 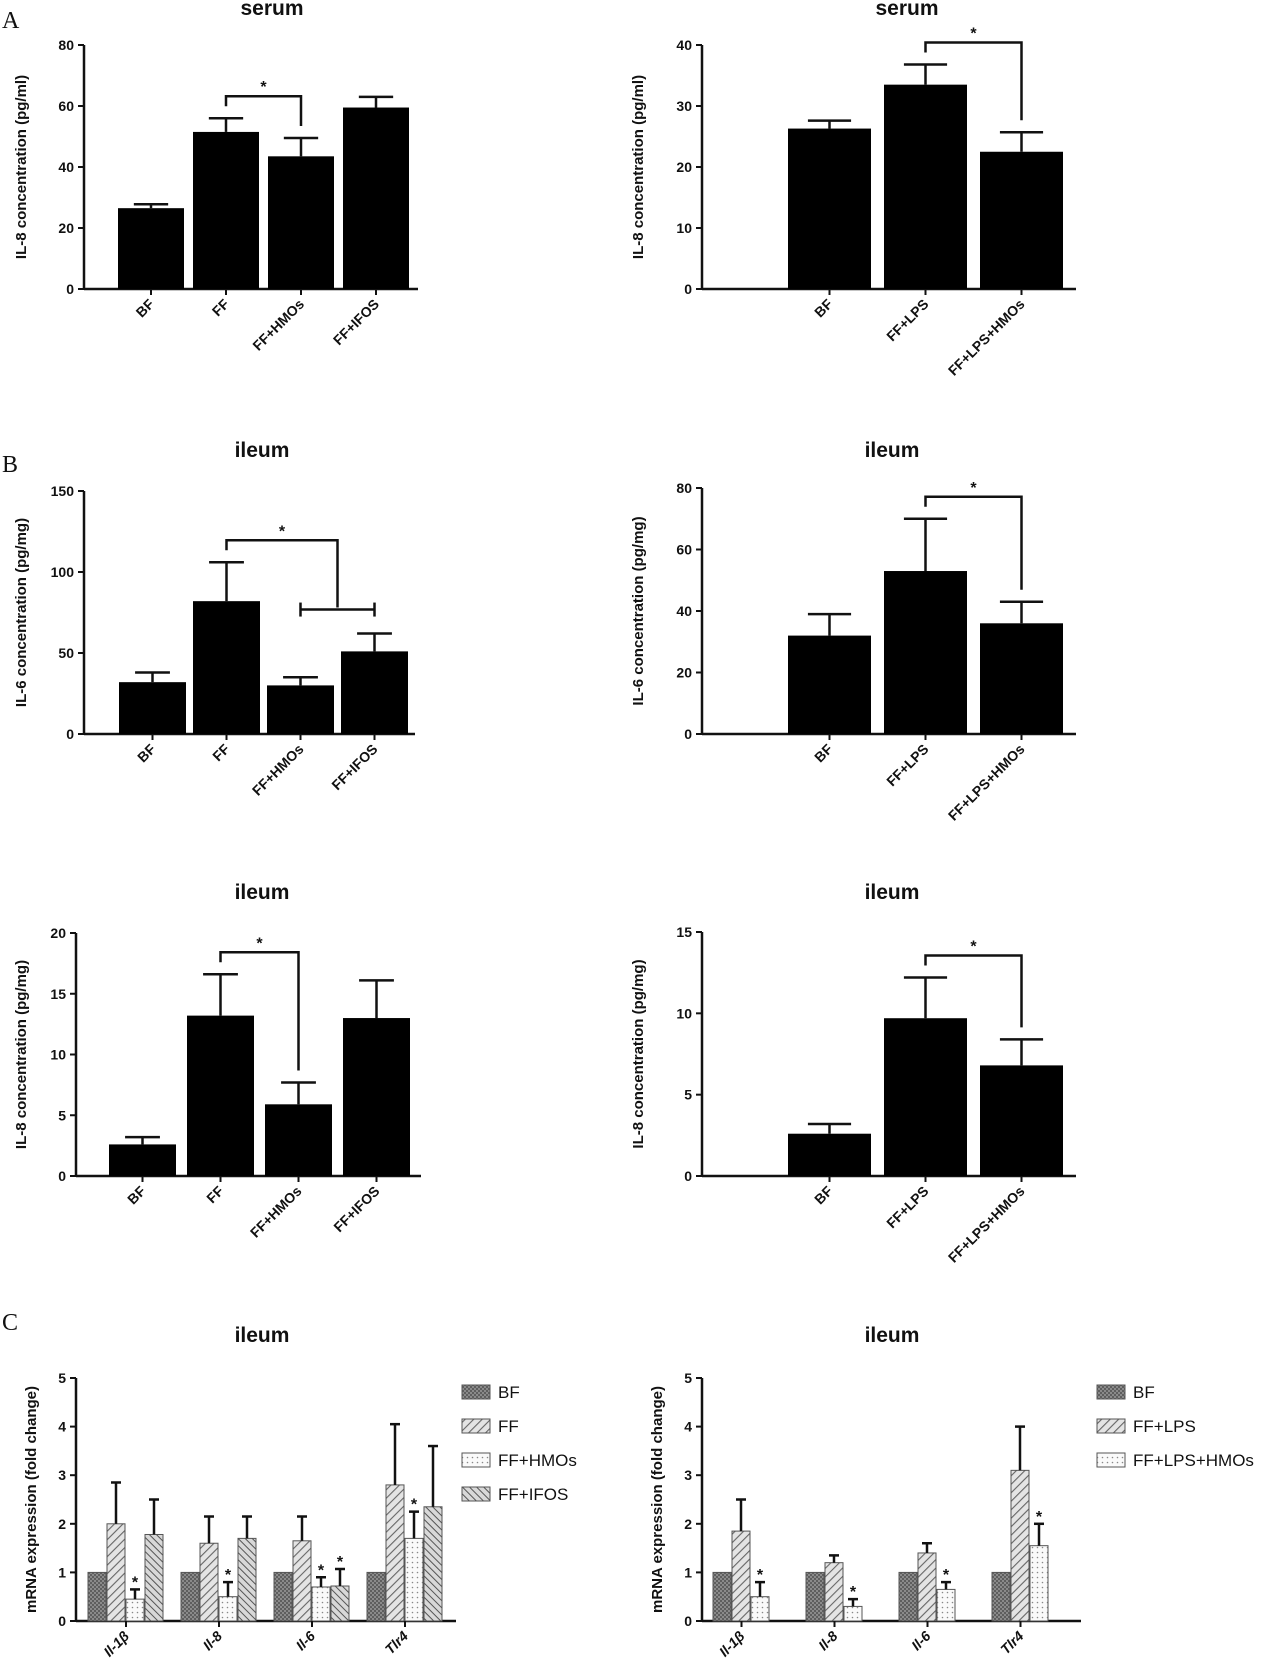 I want to click on legend-swatch-ff-lps, so click(x=1111, y=1426).